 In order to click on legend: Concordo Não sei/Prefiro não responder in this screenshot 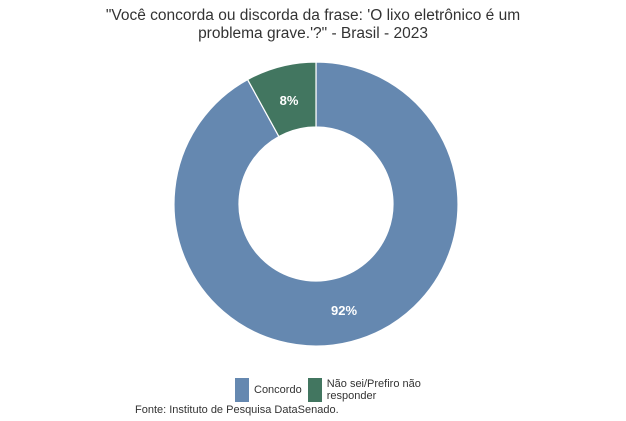, I will do `click(339, 390)`.